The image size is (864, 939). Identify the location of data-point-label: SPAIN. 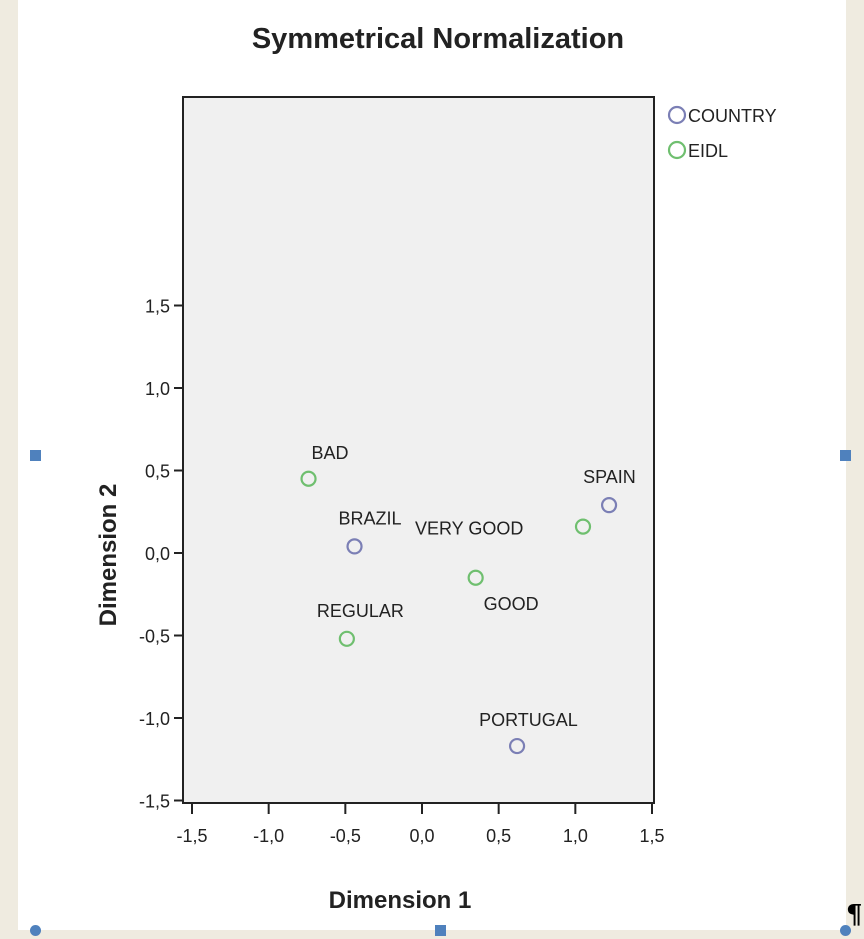
(609, 477).